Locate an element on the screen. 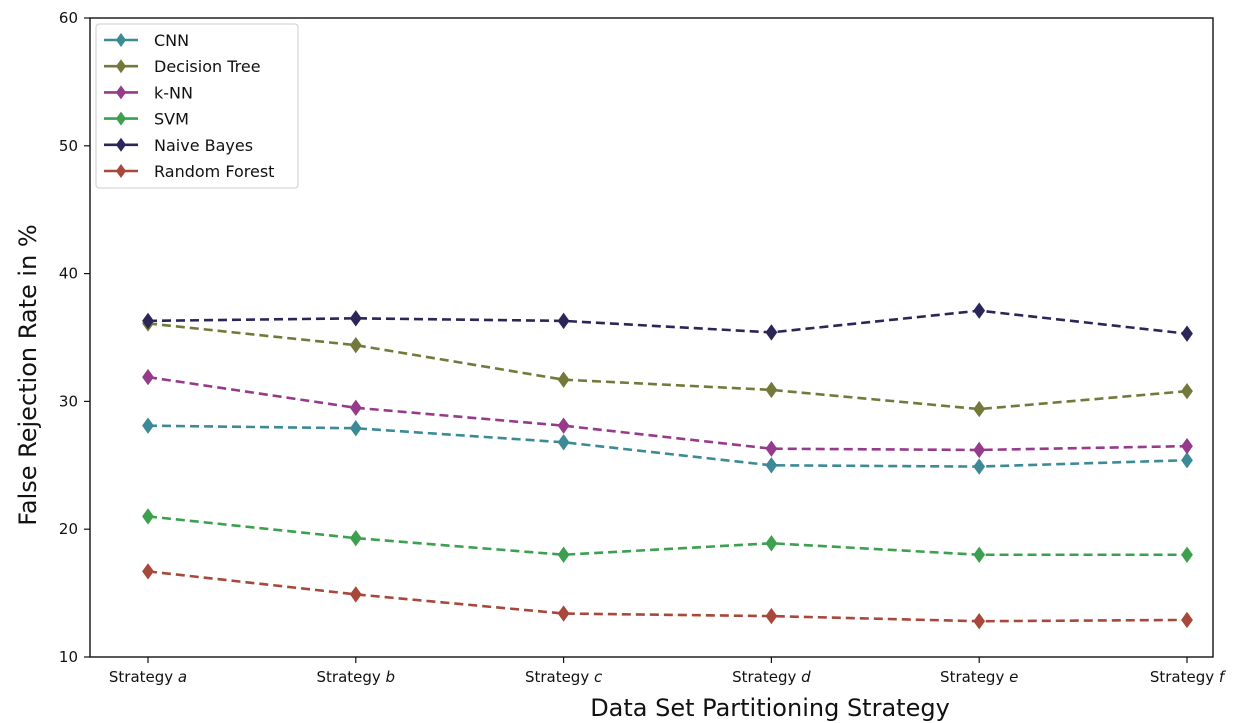 This screenshot has width=1235, height=723. series-decision-tree is located at coordinates (667, 366).